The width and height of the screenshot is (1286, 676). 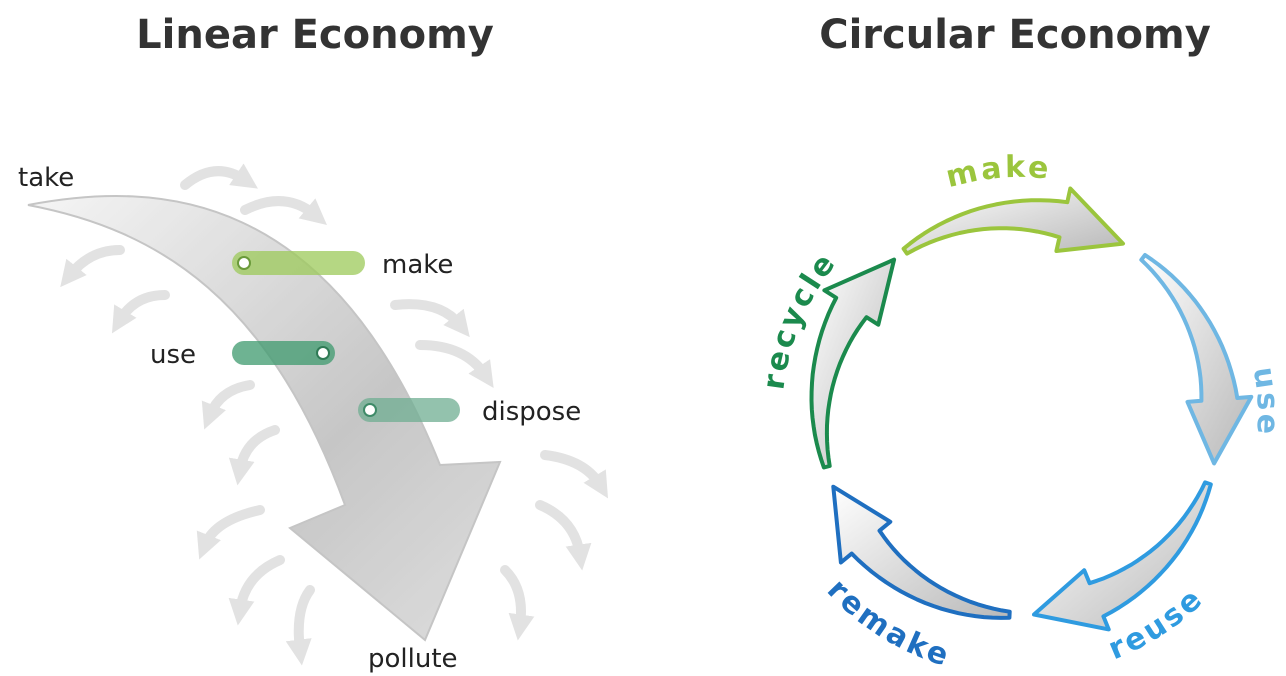 What do you see at coordinates (46, 178) in the screenshot?
I see `take-label: take` at bounding box center [46, 178].